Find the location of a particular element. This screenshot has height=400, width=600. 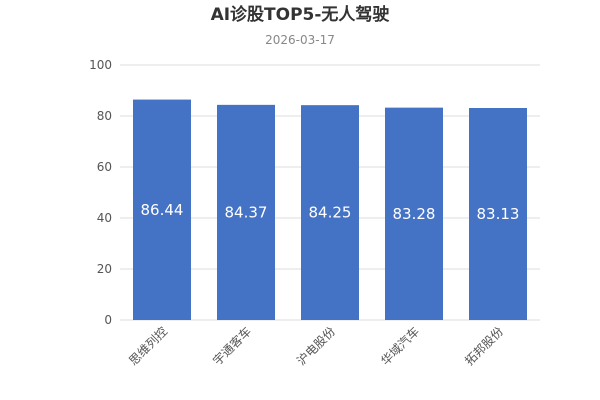

x-category-label: 华域汽车 is located at coordinates (400, 346).